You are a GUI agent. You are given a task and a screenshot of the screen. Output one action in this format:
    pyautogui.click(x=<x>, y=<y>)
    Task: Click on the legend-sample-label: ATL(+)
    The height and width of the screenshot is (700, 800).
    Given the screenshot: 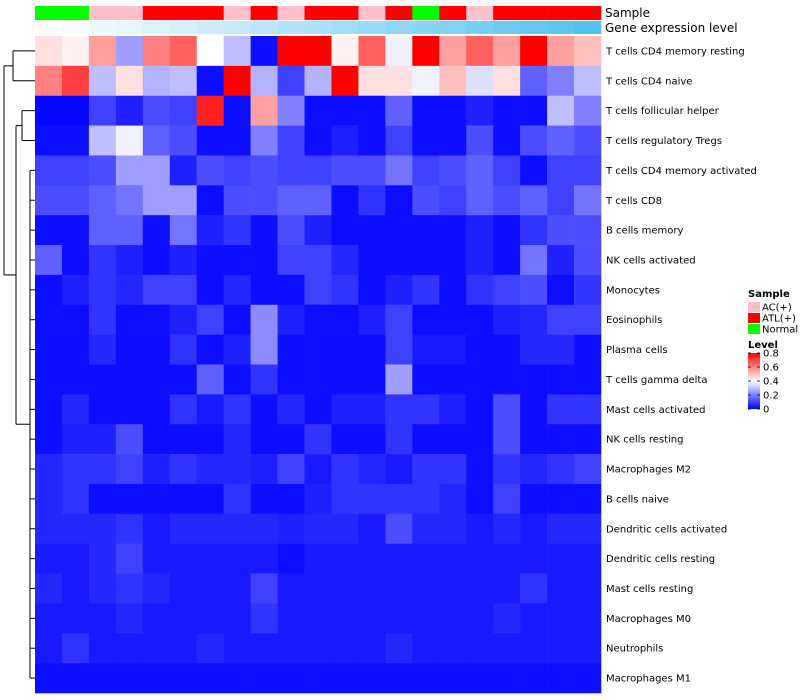 What is the action you would take?
    pyautogui.click(x=779, y=319)
    